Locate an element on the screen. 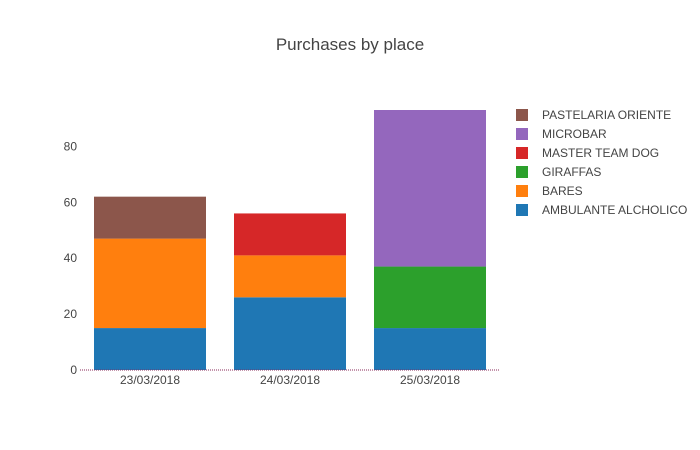 Image resolution: width=700 pixels, height=450 pixels. y-axis: 0 20 40 60 80 is located at coordinates (71, 258).